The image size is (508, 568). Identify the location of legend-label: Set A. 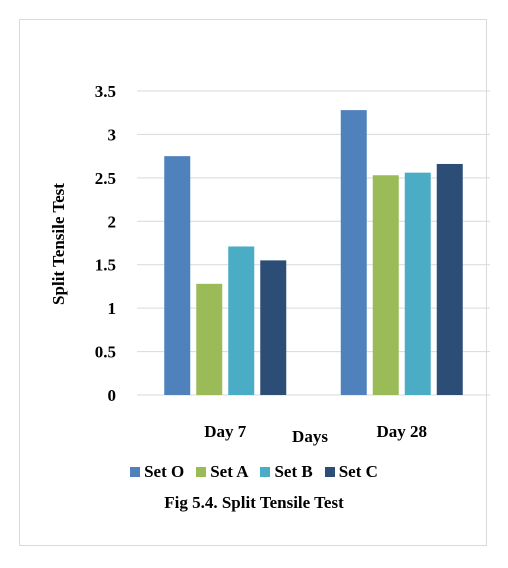
(229, 471).